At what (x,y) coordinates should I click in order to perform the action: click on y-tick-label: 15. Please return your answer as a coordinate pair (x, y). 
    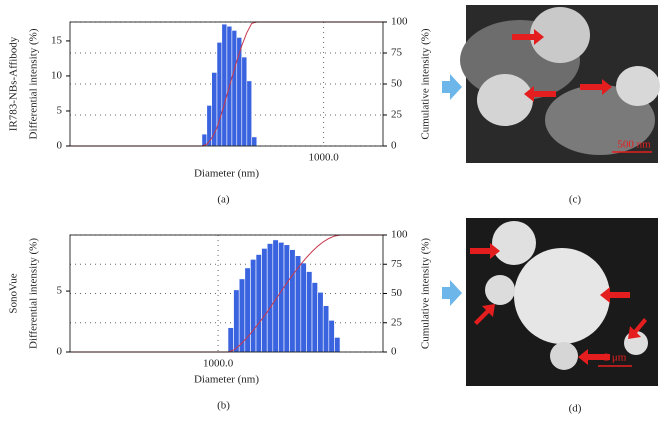
    Looking at the image, I should click on (57, 40).